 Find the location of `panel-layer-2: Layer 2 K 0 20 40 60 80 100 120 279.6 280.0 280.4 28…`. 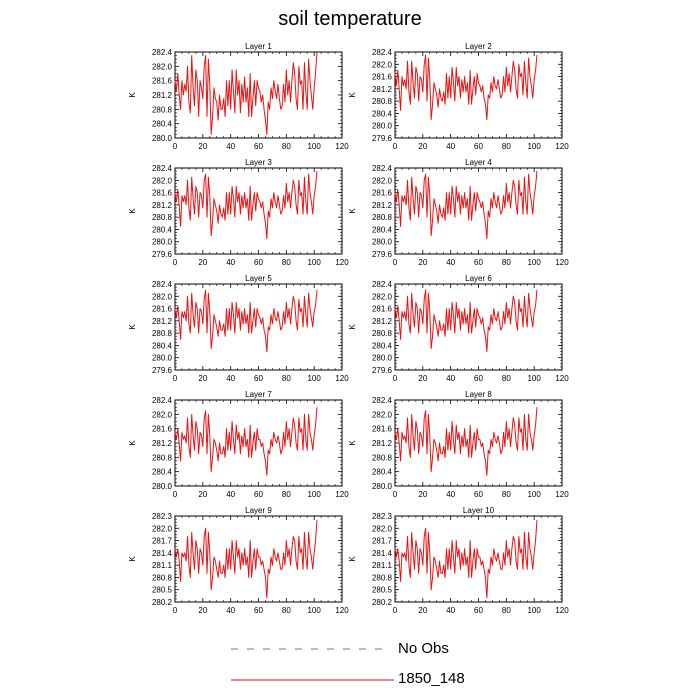

panel-layer-2: Layer 2 K 0 20 40 60 80 100 120 279.6 280.0 280.4 28… is located at coordinates (458, 96).